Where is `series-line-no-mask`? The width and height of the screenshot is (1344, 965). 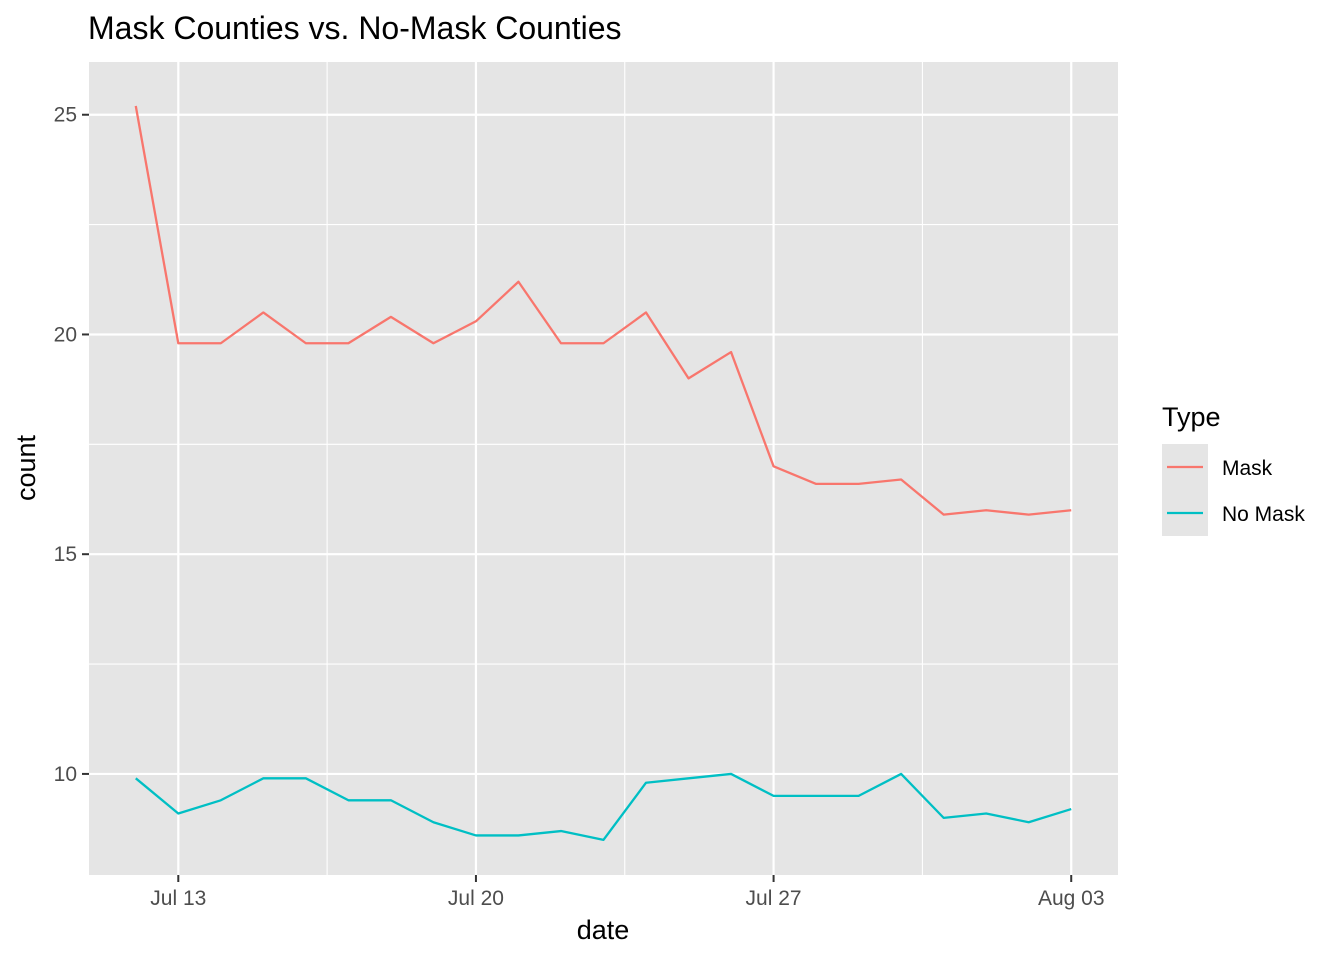
series-line-no-mask is located at coordinates (603, 806).